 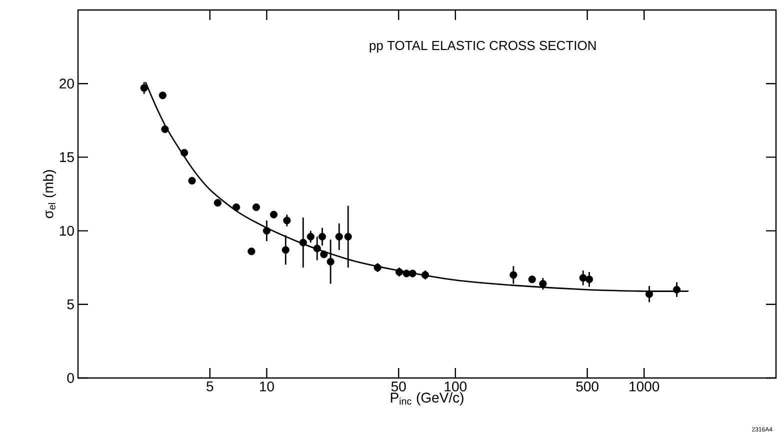 What do you see at coordinates (67, 231) in the screenshot?
I see `y-tick-label: 10` at bounding box center [67, 231].